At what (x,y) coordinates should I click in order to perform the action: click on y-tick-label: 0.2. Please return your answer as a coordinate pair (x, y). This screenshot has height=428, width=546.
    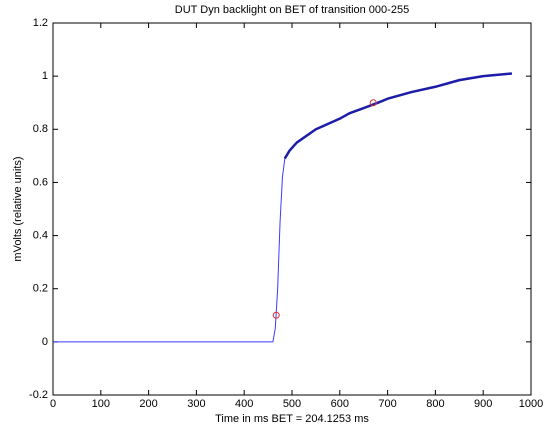
    Looking at the image, I should click on (40, 289).